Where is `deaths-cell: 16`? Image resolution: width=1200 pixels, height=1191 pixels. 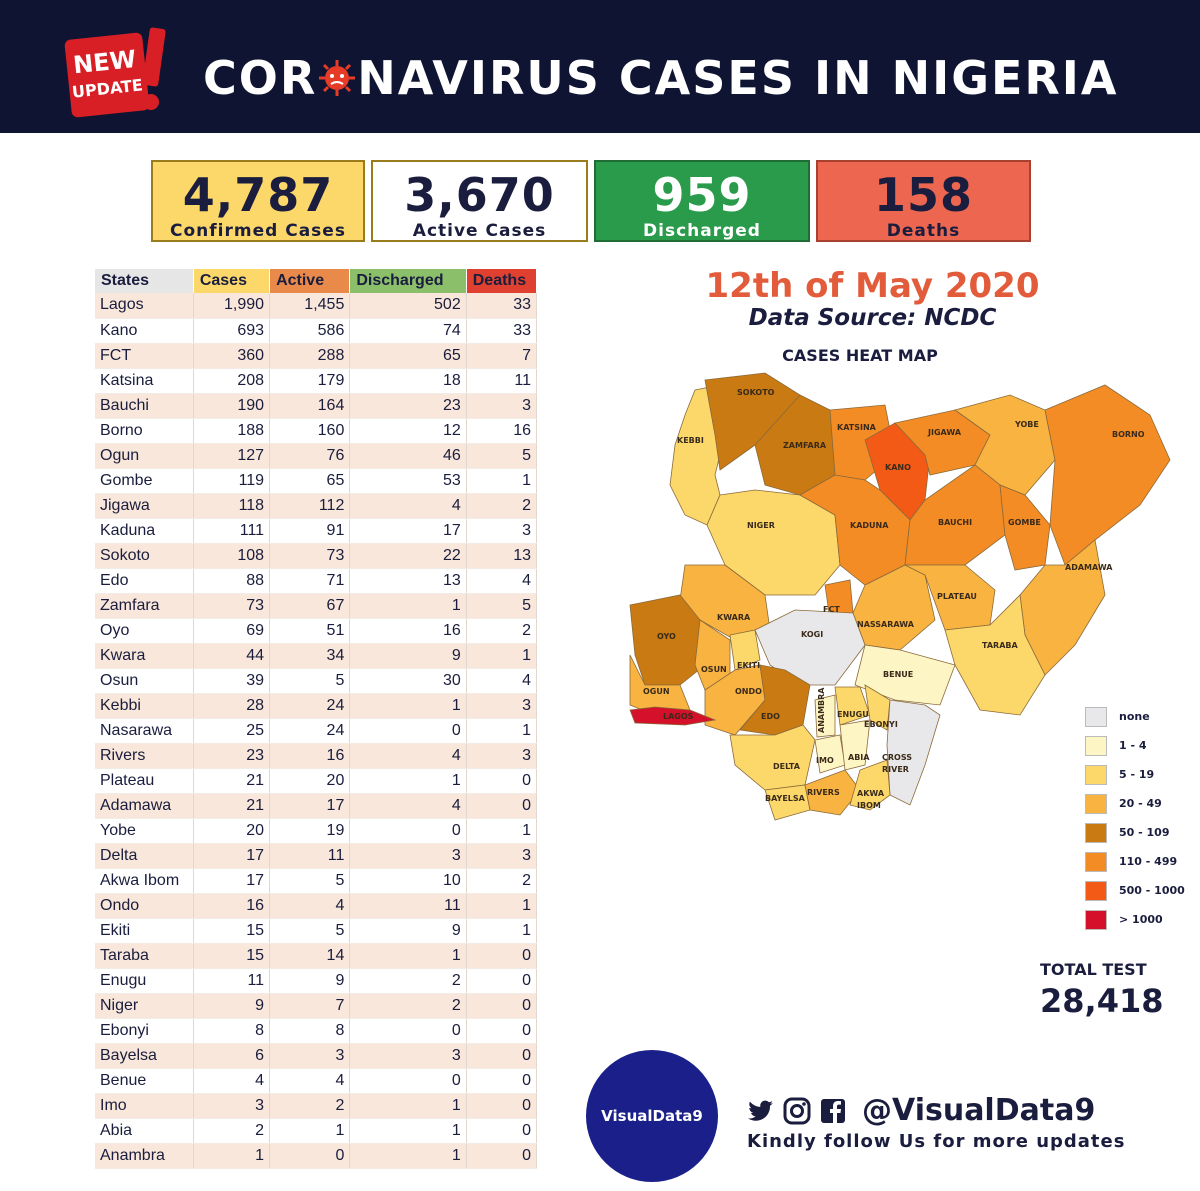 deaths-cell: 16 is located at coordinates (502, 431).